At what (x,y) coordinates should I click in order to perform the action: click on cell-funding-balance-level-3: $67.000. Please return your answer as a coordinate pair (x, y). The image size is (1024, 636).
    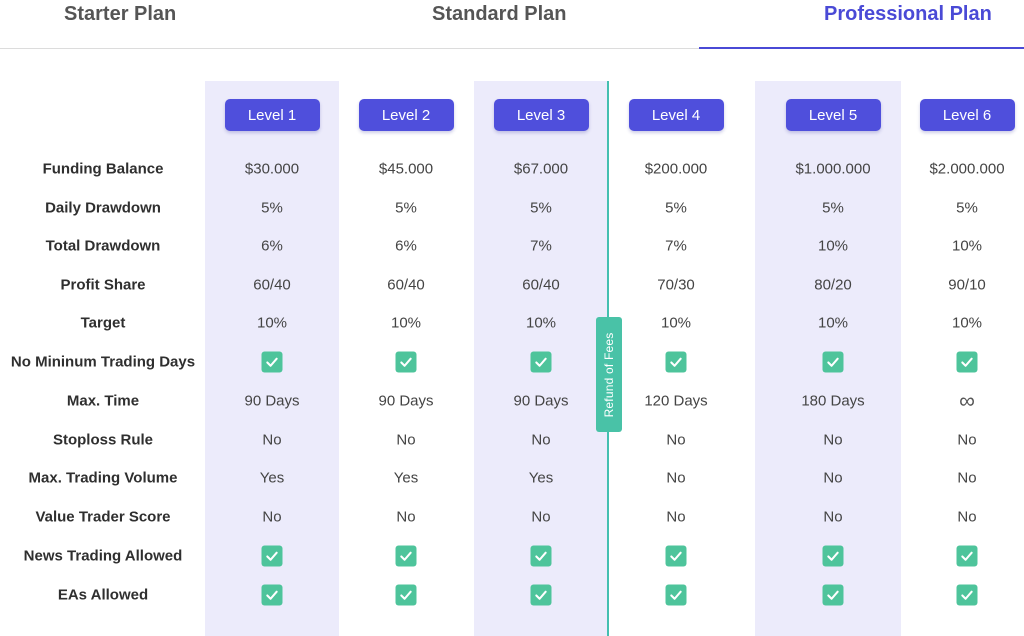
    Looking at the image, I should click on (541, 169).